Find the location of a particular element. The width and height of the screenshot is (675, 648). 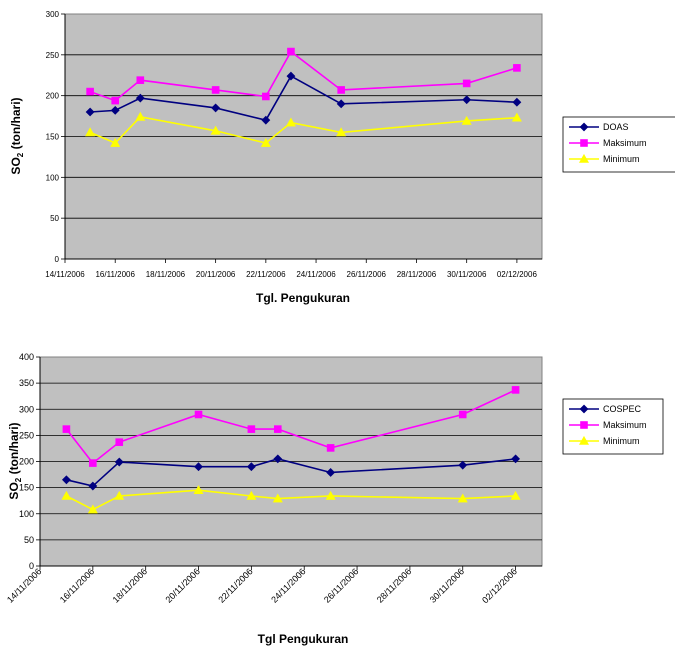

legend-label-doas: DOAS is located at coordinates (616, 127).